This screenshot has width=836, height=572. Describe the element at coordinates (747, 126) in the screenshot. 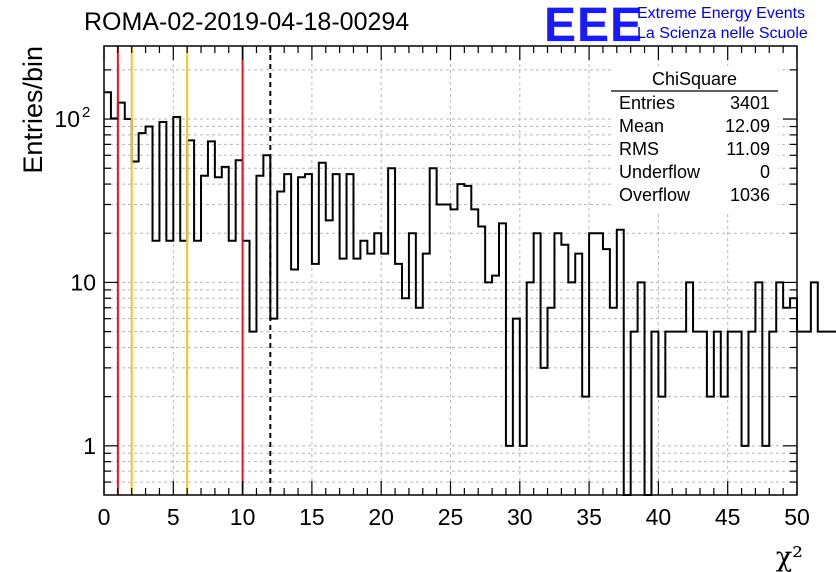

I see `stats-value: 12.09` at that location.